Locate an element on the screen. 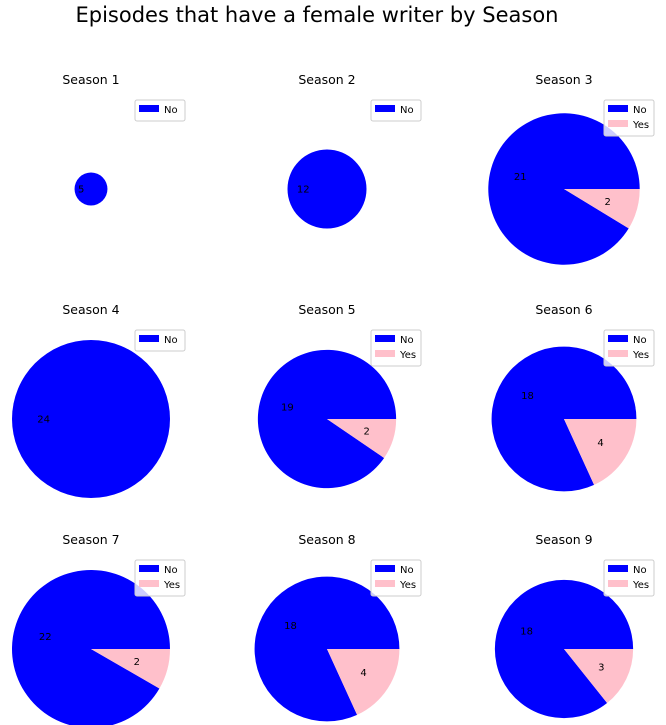  pie-panel: Season 4 24 No is located at coordinates (99, 400).